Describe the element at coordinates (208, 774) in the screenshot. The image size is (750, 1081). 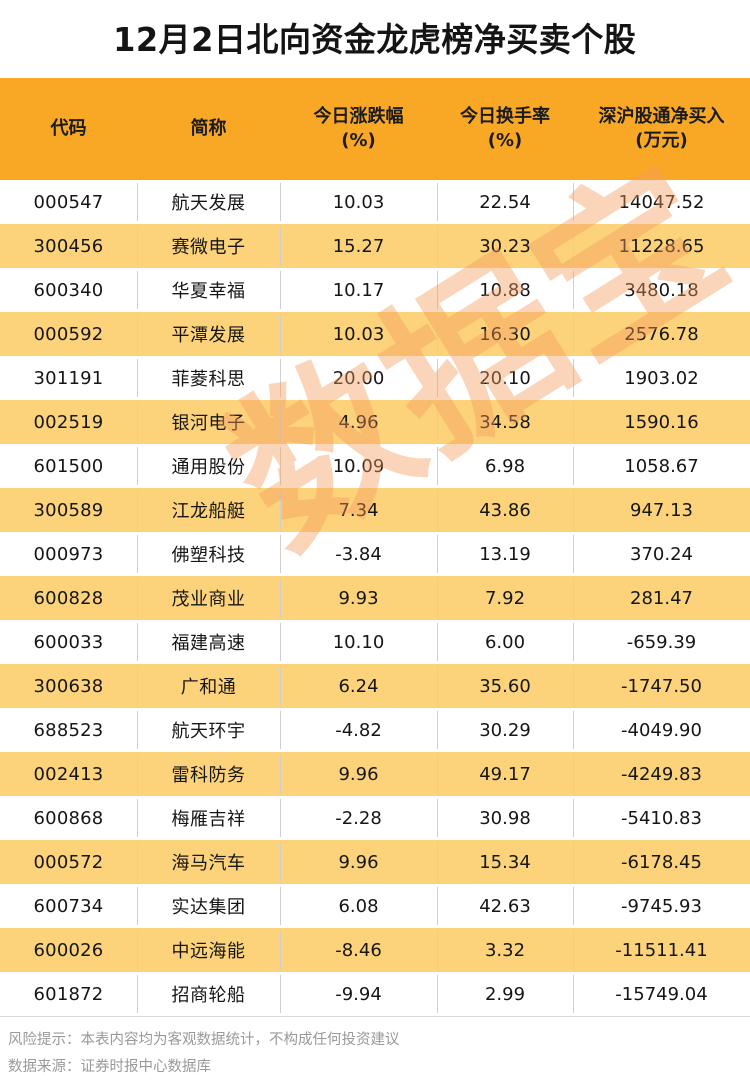
I see `cell-short-name: 雷科防务` at that location.